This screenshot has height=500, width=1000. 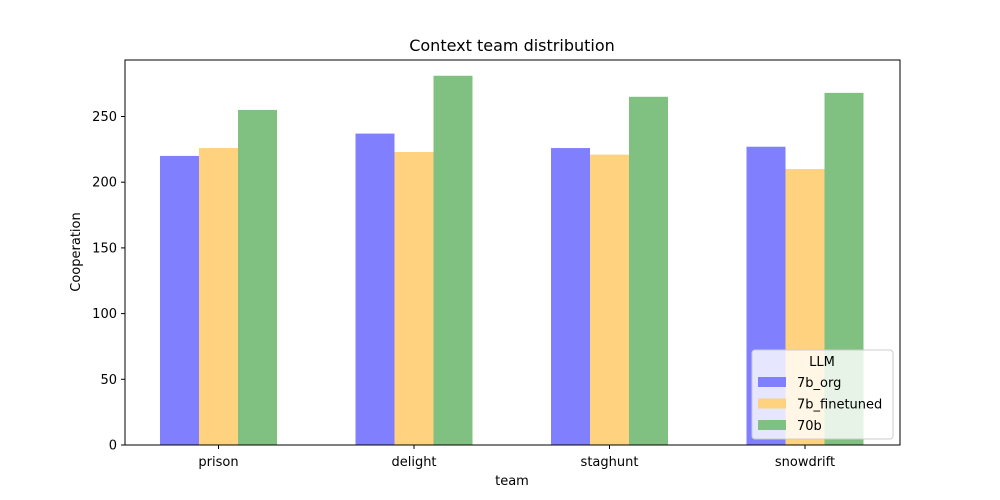 I want to click on bar-70b-prison, so click(x=257, y=277).